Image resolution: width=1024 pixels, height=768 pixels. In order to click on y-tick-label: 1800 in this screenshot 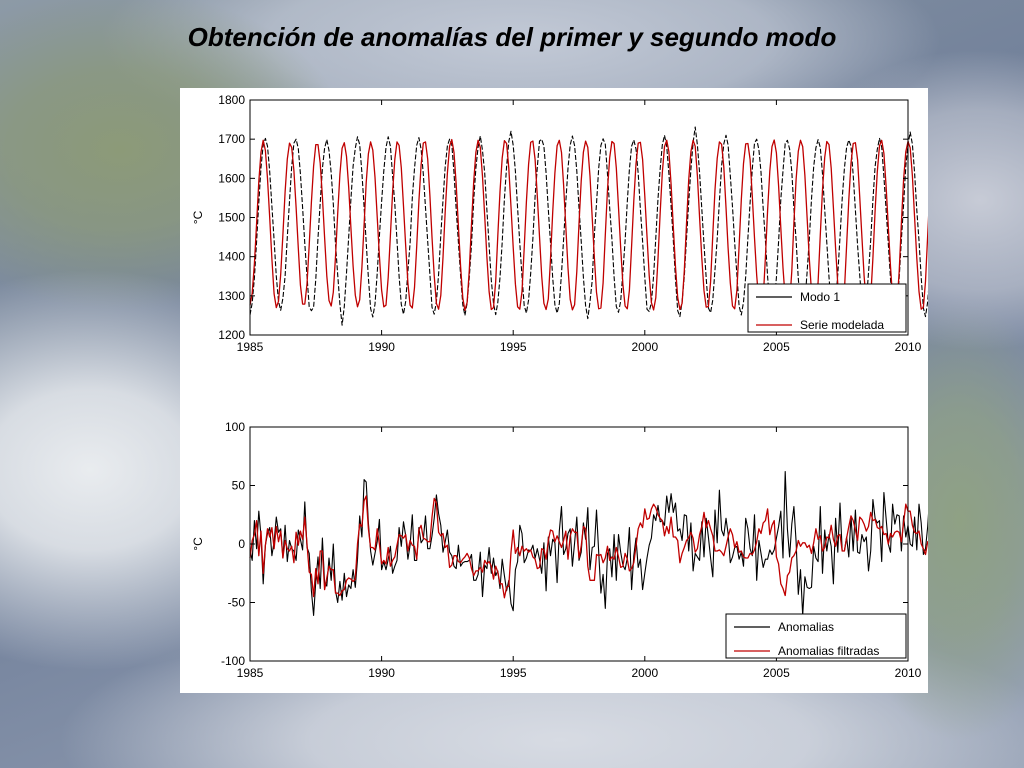, I will do `click(231, 100)`.